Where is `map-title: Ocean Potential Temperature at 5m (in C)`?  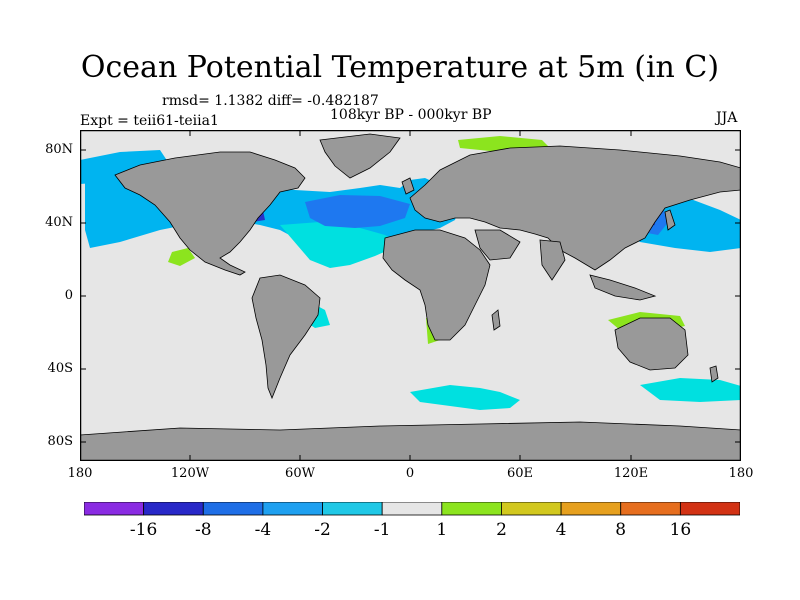
map-title: Ocean Potential Temperature at 5m (in C) is located at coordinates (400, 67).